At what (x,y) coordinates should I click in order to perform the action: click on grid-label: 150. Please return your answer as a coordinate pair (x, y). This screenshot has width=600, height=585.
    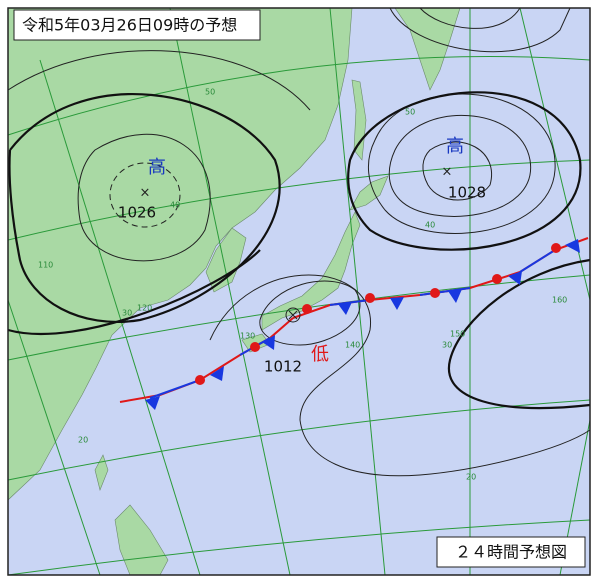
    Looking at the image, I should click on (457, 334).